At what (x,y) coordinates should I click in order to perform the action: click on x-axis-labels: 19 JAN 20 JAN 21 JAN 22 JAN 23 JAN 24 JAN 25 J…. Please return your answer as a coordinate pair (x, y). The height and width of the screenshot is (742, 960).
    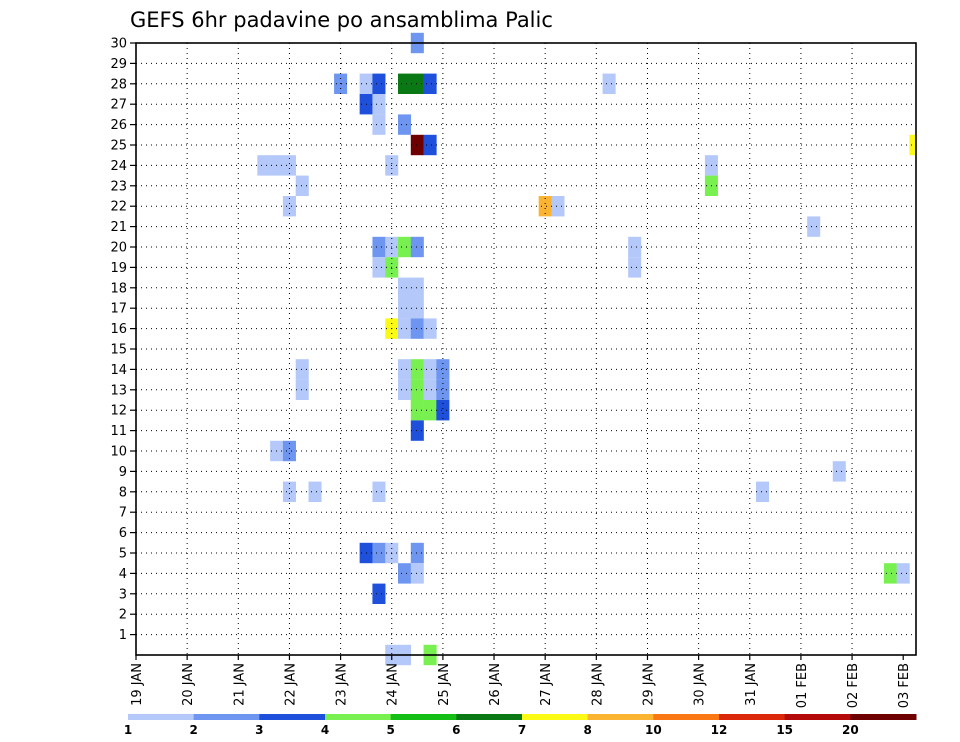
    Looking at the image, I should click on (521, 685).